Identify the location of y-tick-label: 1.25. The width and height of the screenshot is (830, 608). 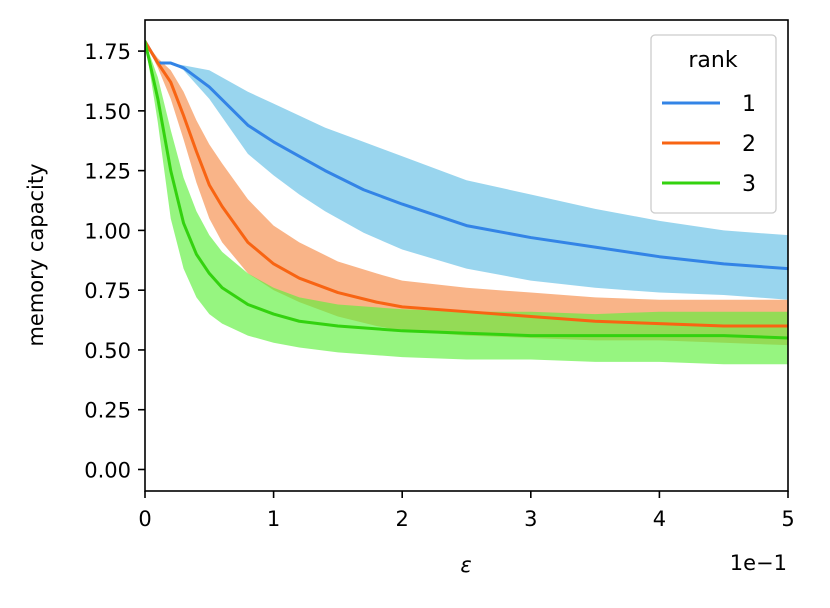
(107, 172).